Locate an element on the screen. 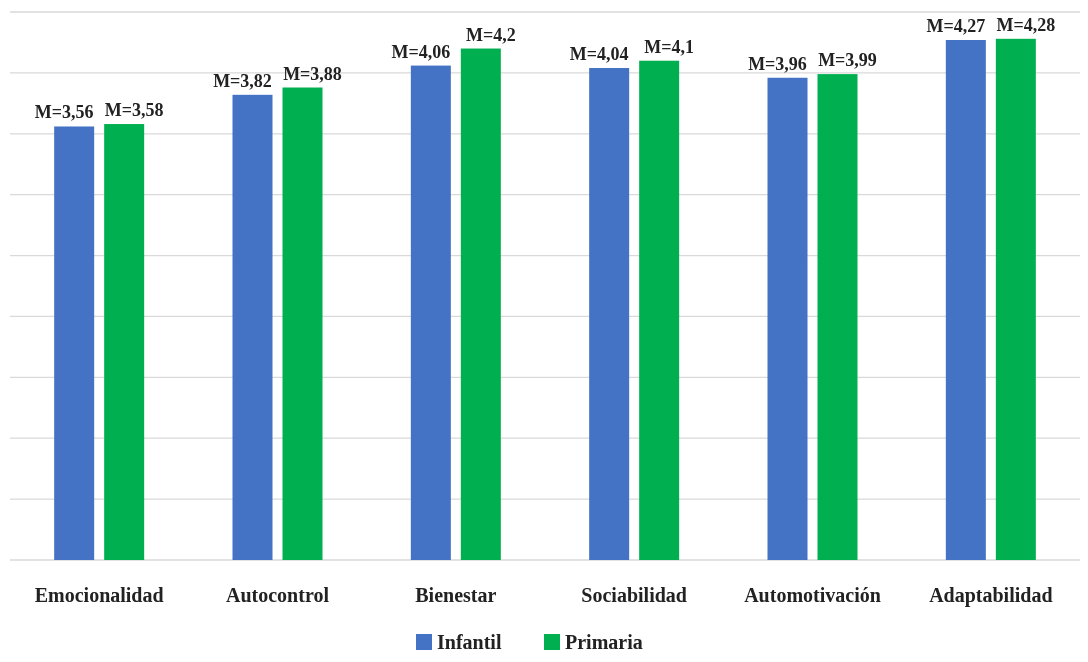 This screenshot has width=1088, height=662. legend-label: Primaria is located at coordinates (604, 642).